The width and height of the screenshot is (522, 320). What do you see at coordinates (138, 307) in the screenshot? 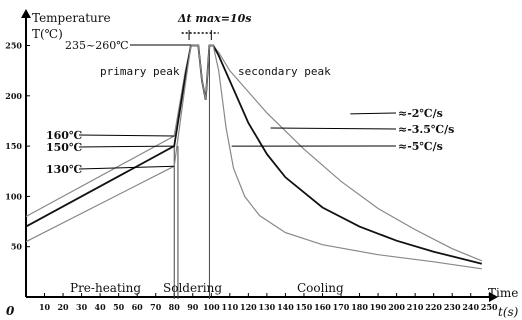
I see `x-tick-label: 60` at bounding box center [138, 307].